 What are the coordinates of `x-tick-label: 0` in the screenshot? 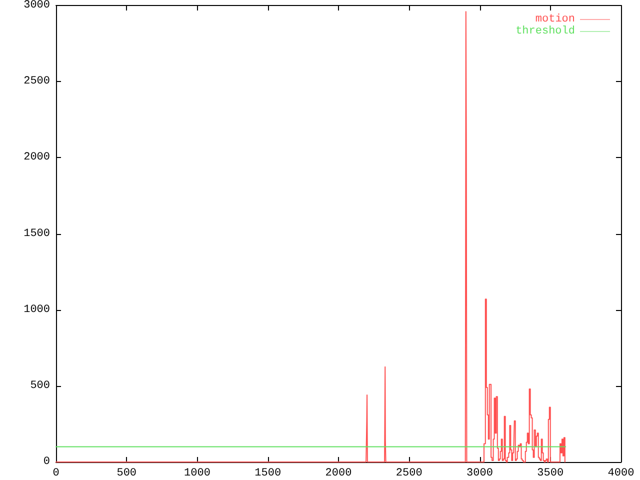 It's located at (56, 474).